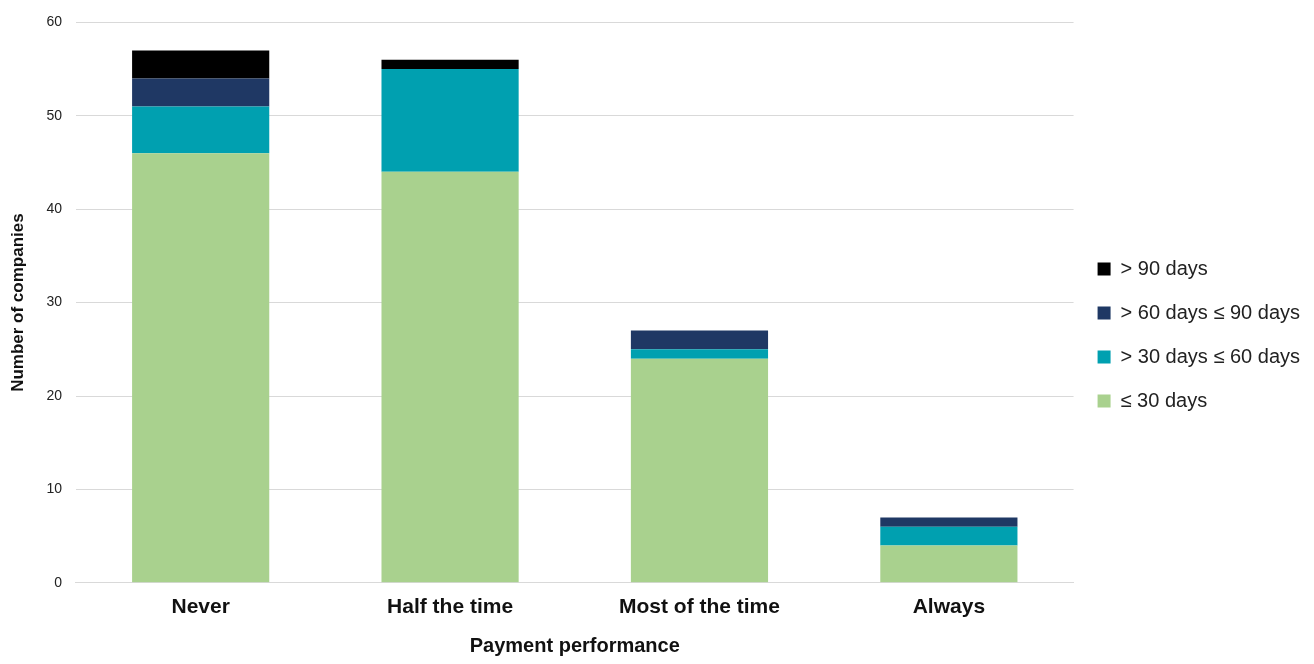 This screenshot has width=1314, height=664. What do you see at coordinates (200, 606) in the screenshot?
I see `x-tick-label: Never` at bounding box center [200, 606].